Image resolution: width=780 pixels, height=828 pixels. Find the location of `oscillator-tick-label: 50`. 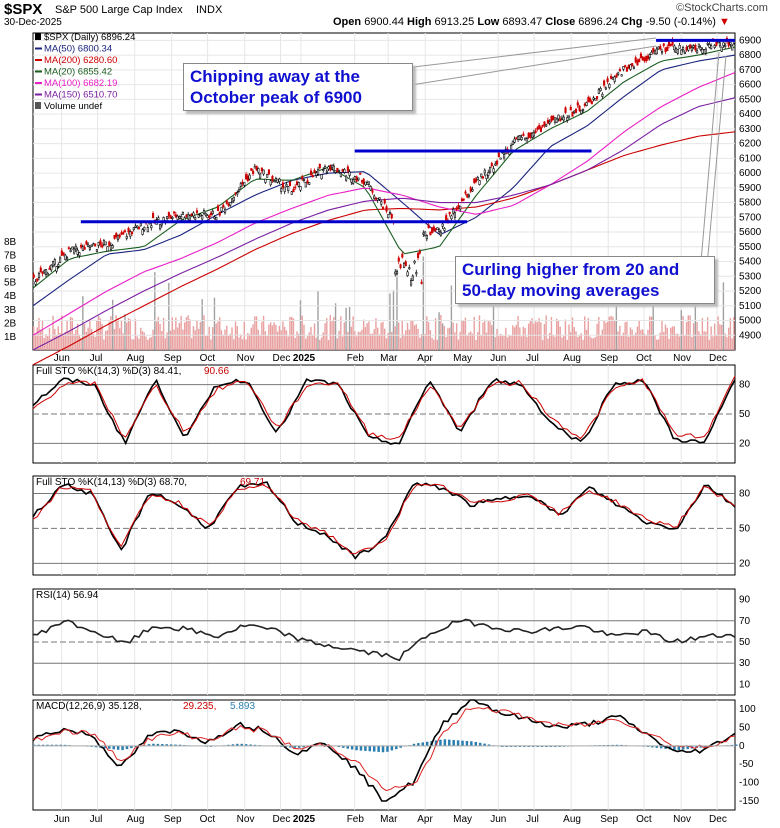

oscillator-tick-label: 50 is located at coordinates (745, 728).